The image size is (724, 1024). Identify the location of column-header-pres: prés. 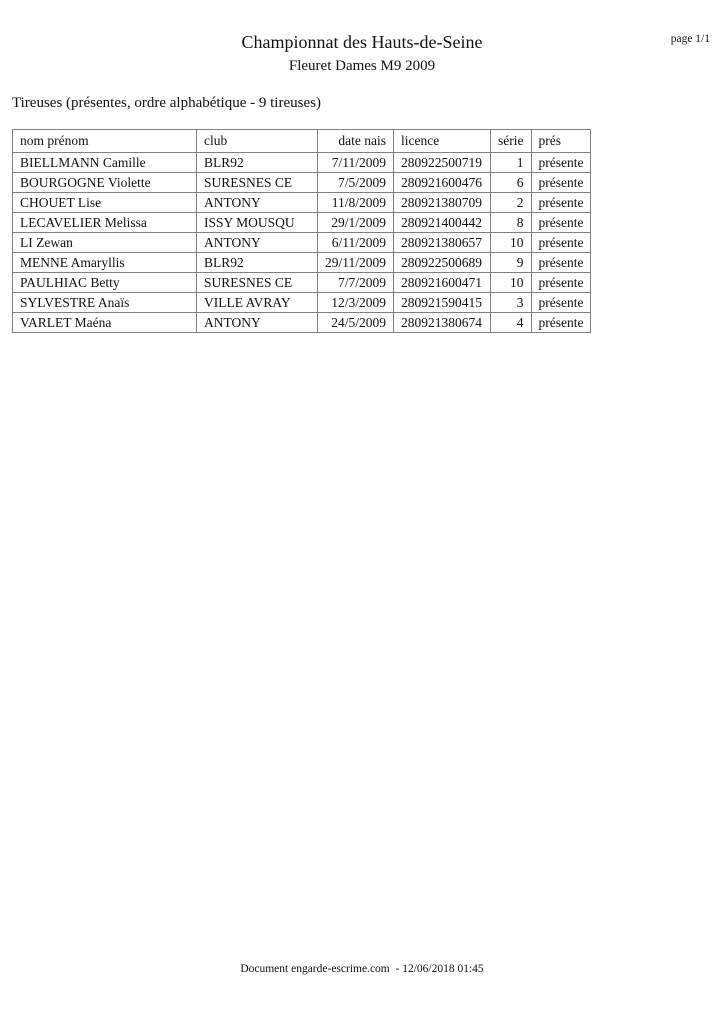
(561, 141).